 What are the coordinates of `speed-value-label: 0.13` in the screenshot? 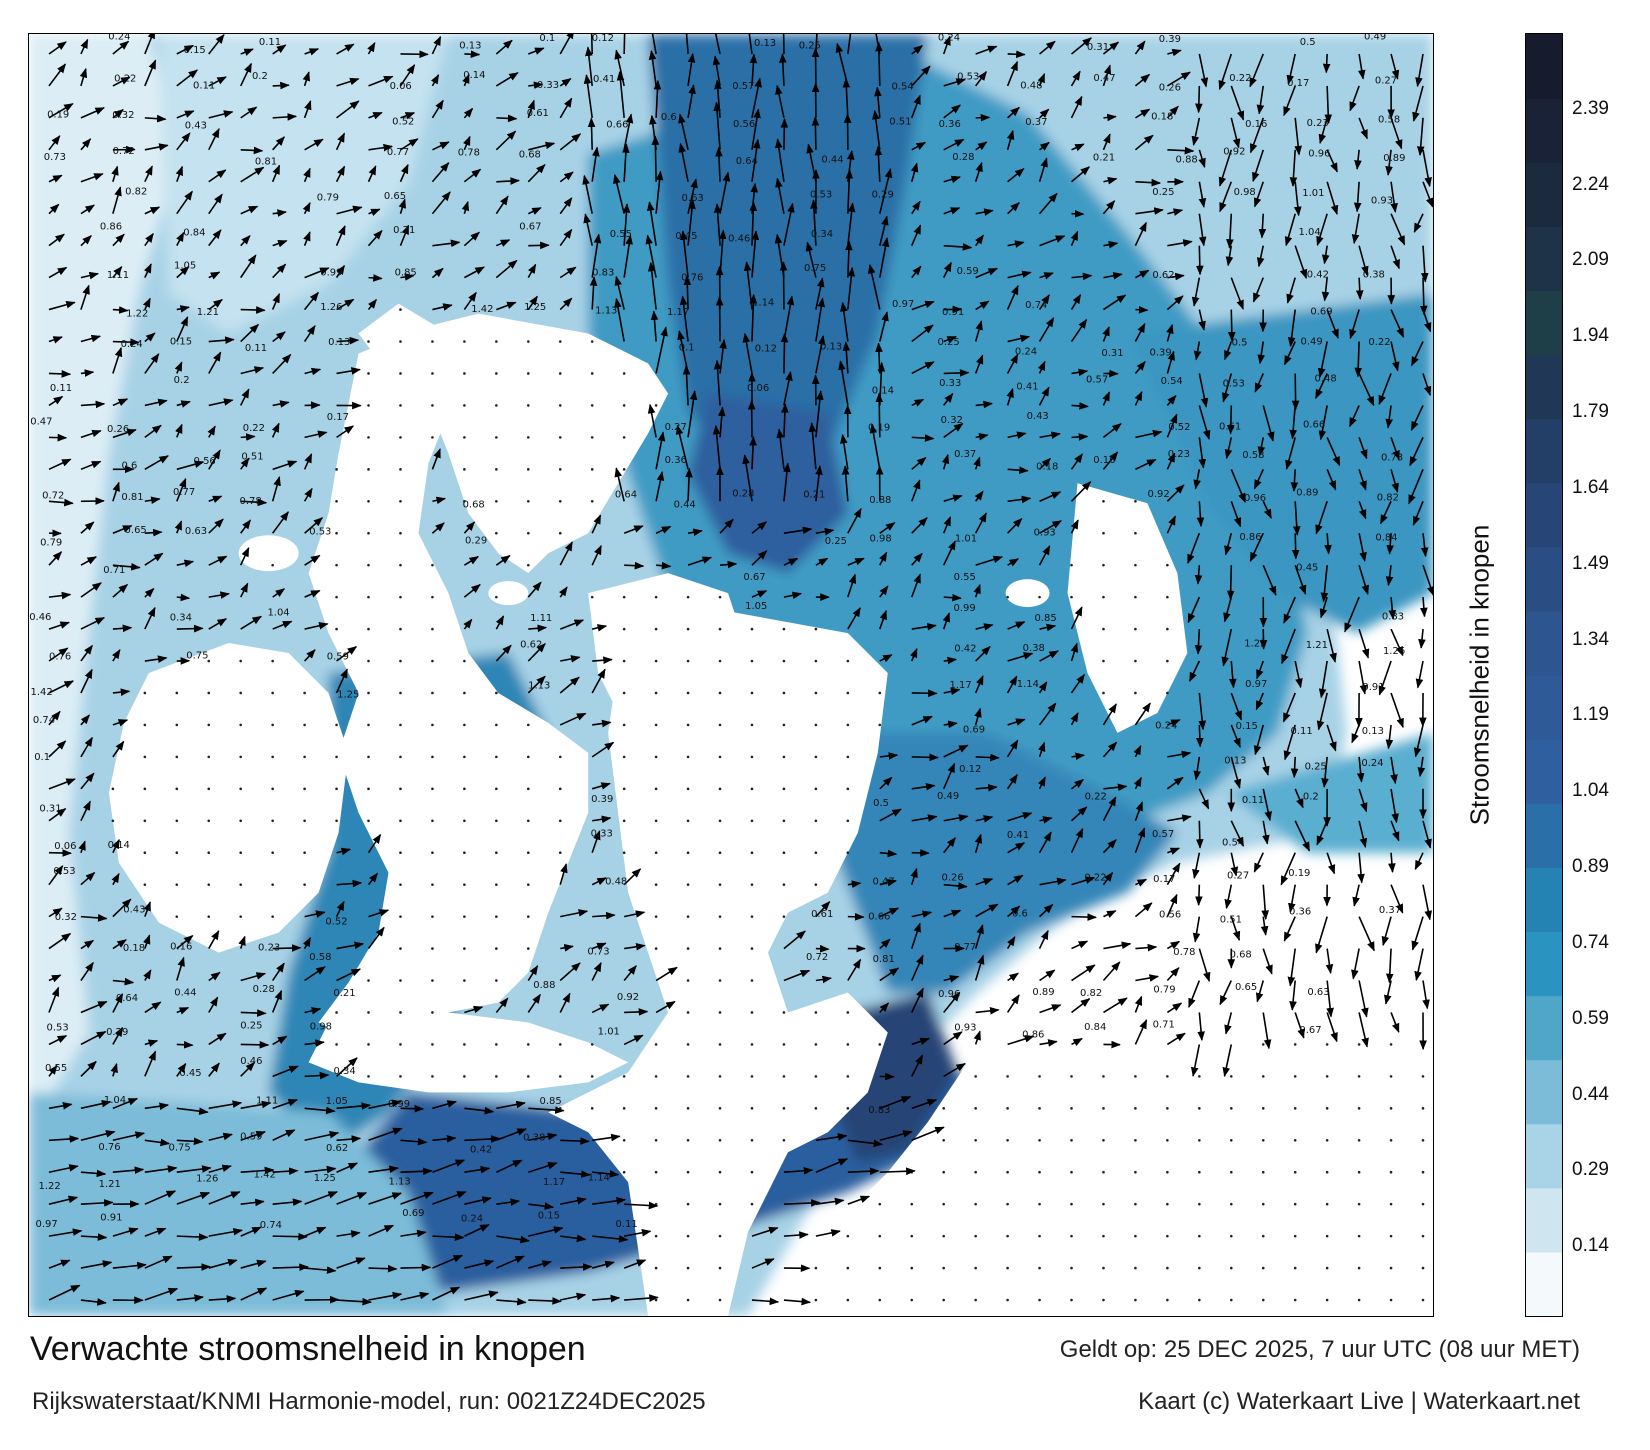 It's located at (339, 342).